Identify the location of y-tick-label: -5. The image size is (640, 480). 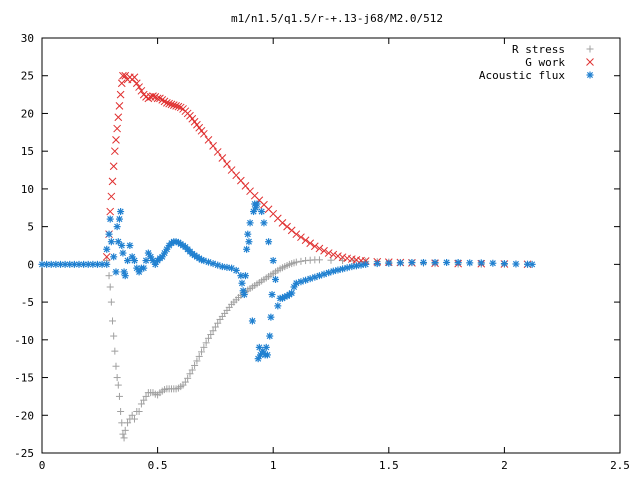
(27, 302).